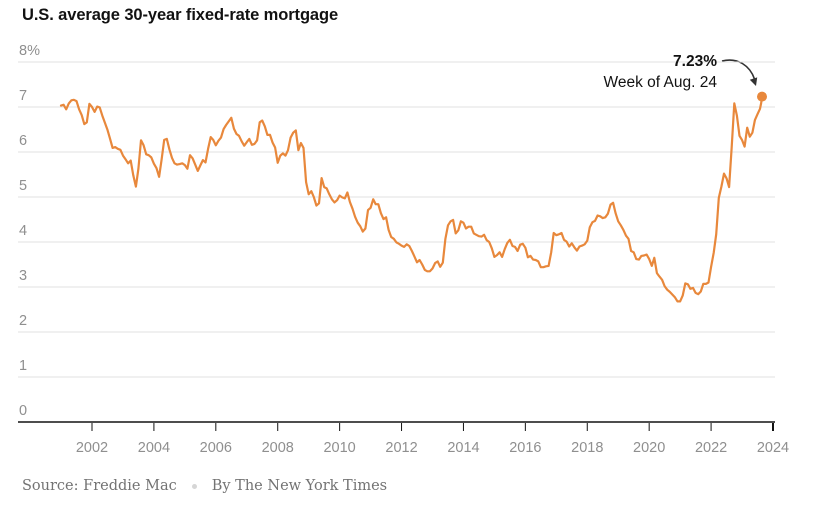 This screenshot has width=815, height=510. I want to click on y-tick-label: 1, so click(23, 366).